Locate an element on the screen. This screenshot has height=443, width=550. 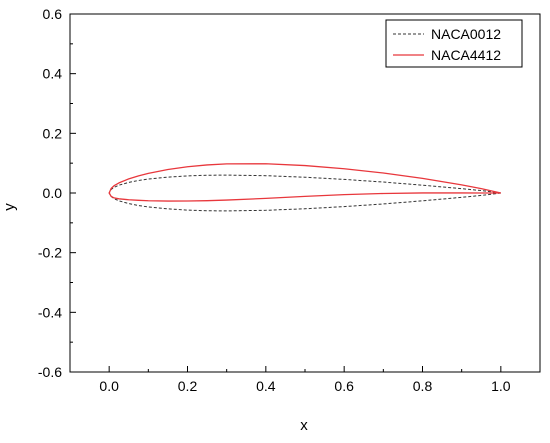
x-axis: 0.0 0.2 0.4 0.6 0.8 1.0 is located at coordinates (305, 380).